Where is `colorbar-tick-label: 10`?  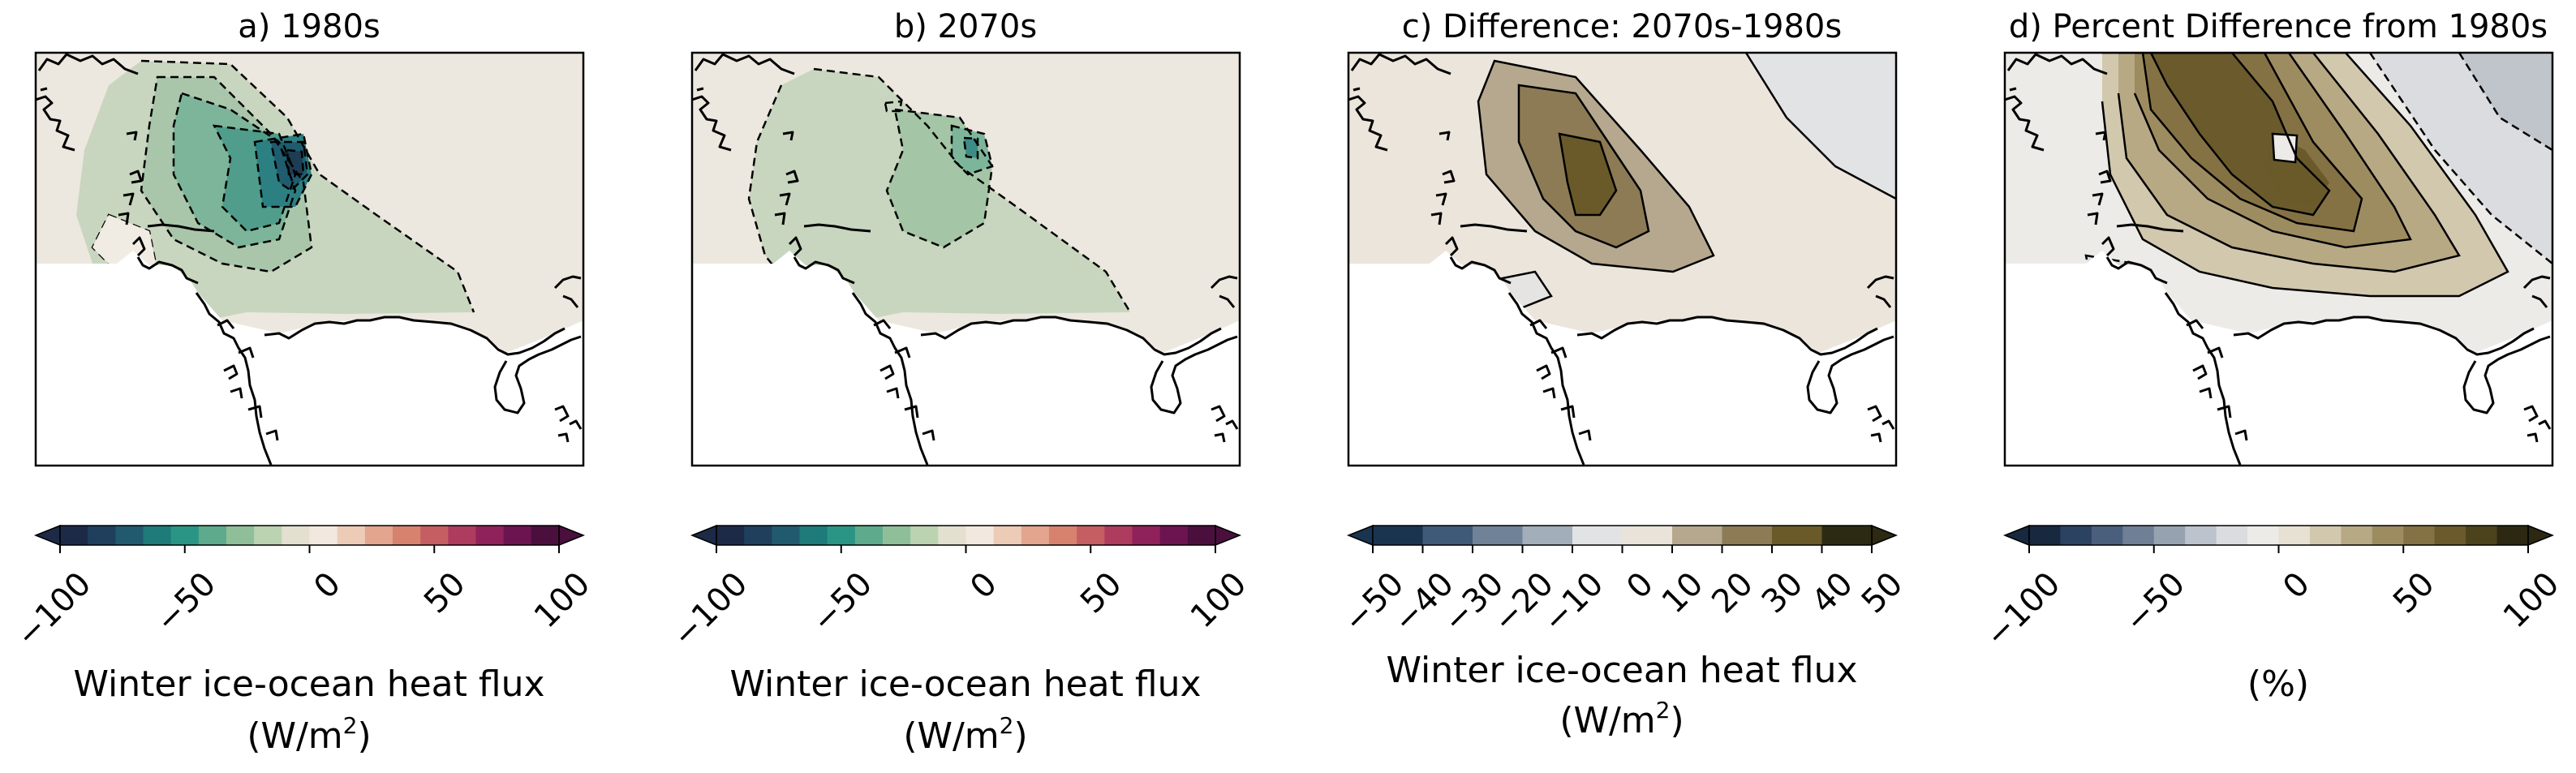 colorbar-tick-label: 10 is located at coordinates (1683, 593).